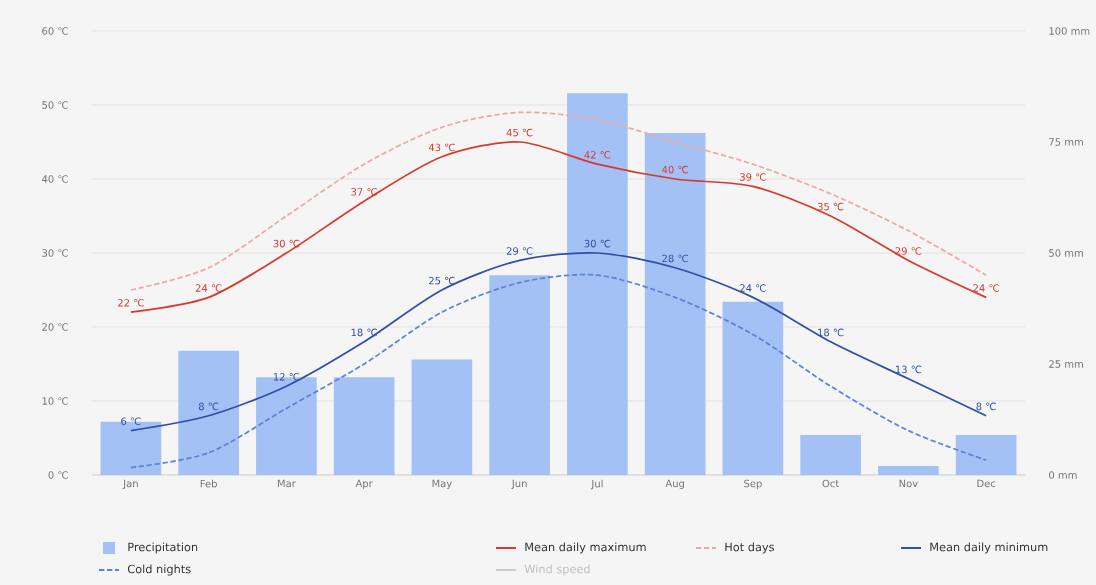 The height and width of the screenshot is (585, 1096). What do you see at coordinates (442, 484) in the screenshot?
I see `x-tick-label: May` at bounding box center [442, 484].